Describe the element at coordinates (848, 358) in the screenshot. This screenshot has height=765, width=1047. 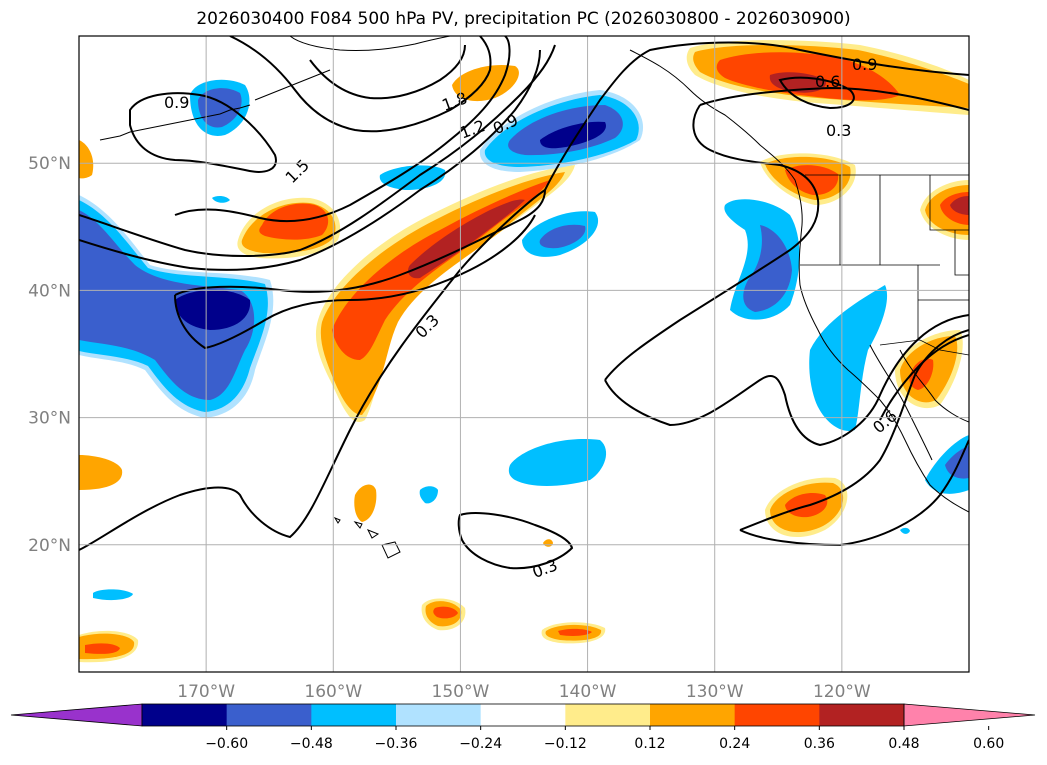
I see `shade-mex-lightblue` at that location.